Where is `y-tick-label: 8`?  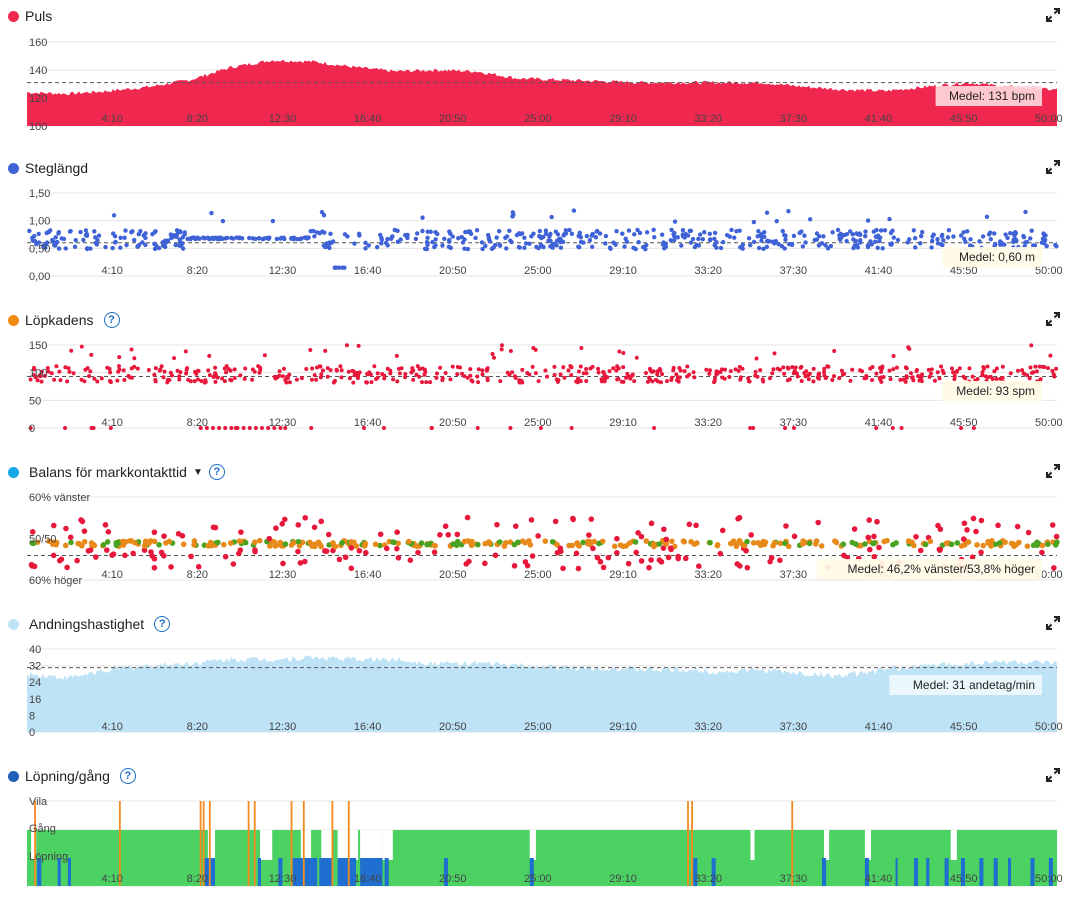 y-tick-label: 8 is located at coordinates (32, 716).